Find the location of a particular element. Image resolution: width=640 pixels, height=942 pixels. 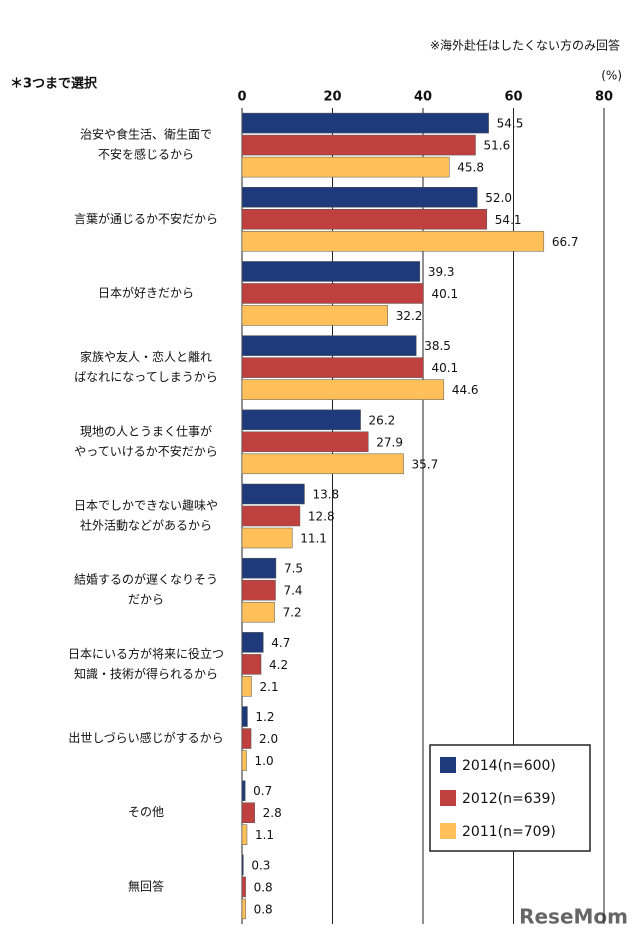

value-label: 54.5 is located at coordinates (510, 124).